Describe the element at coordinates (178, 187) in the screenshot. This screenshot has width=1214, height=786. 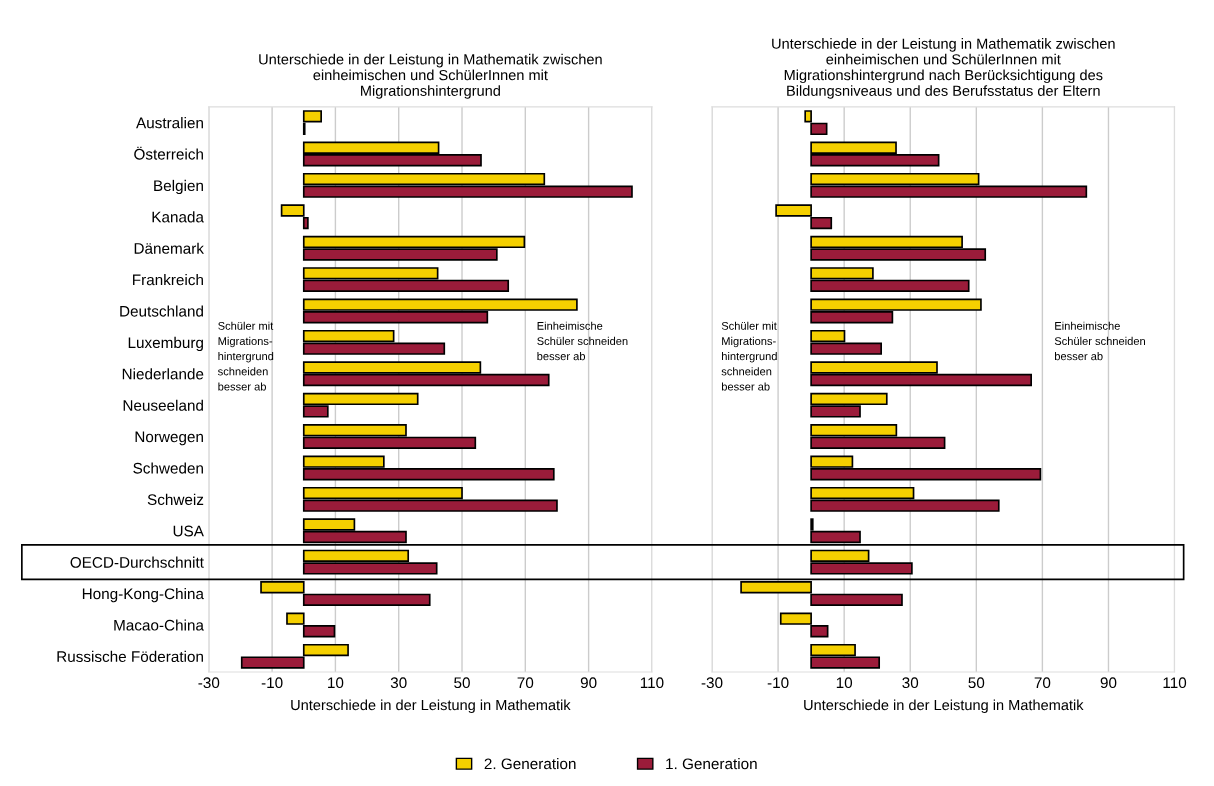
I see `y-tick-label: Belgien` at that location.